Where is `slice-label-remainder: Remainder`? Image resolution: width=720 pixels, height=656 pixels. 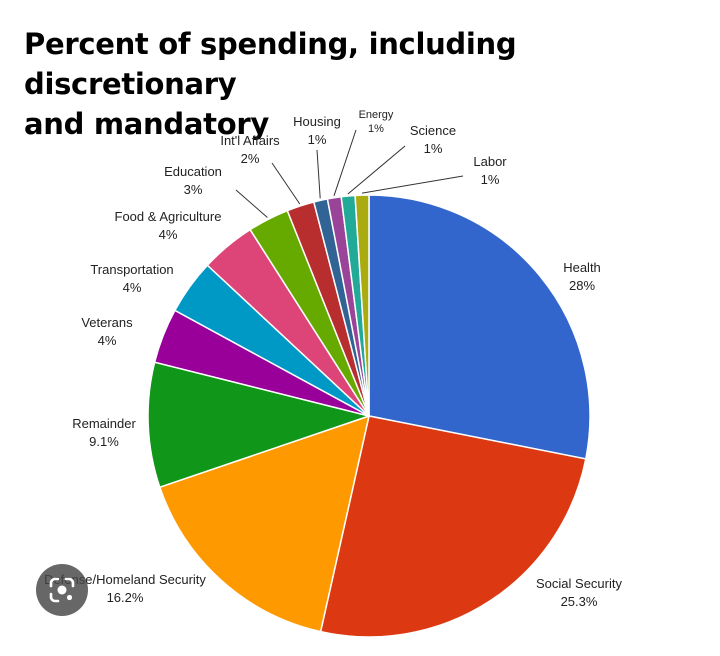 slice-label-remainder: Remainder is located at coordinates (104, 423).